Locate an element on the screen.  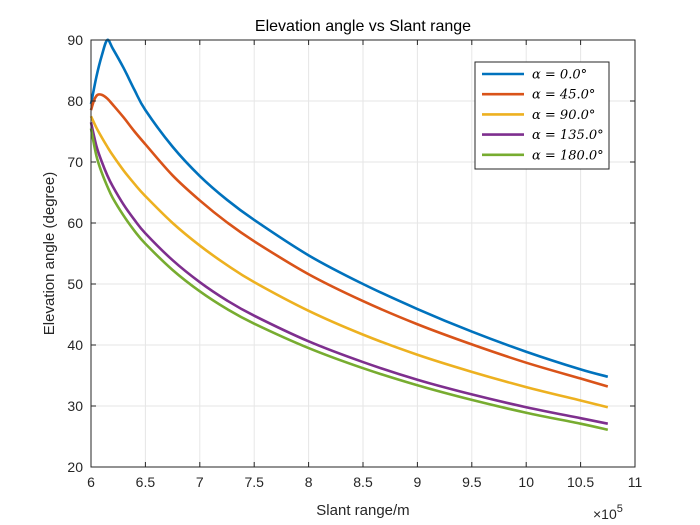
x-tick-label: 8 is located at coordinates (309, 482).